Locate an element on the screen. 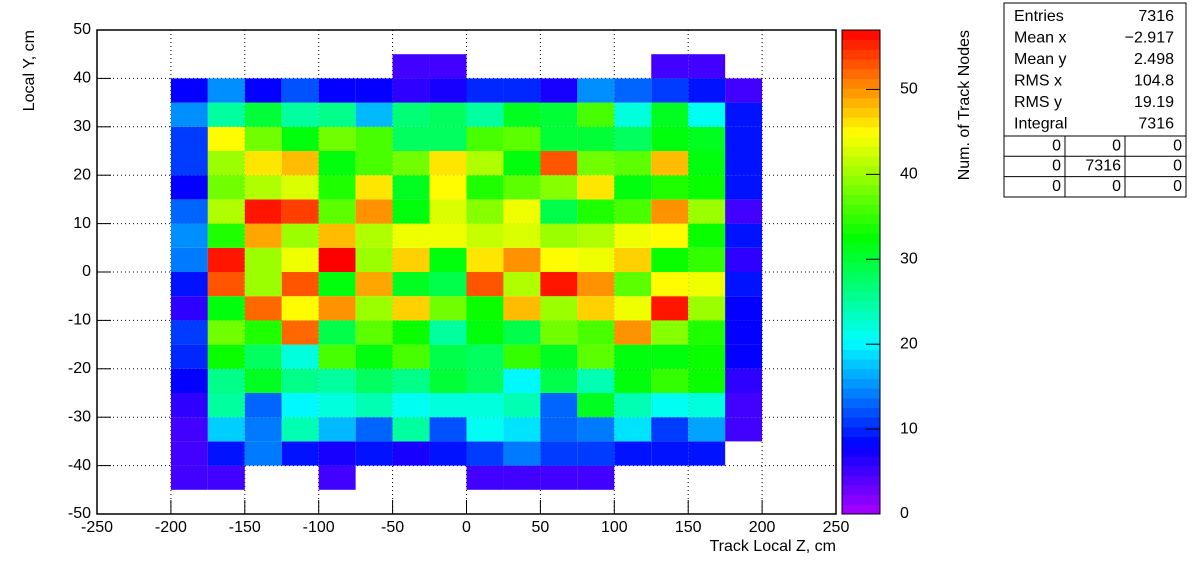 Image resolution: width=1196 pixels, height=577 pixels. stats-label: RMS x is located at coordinates (1038, 81).